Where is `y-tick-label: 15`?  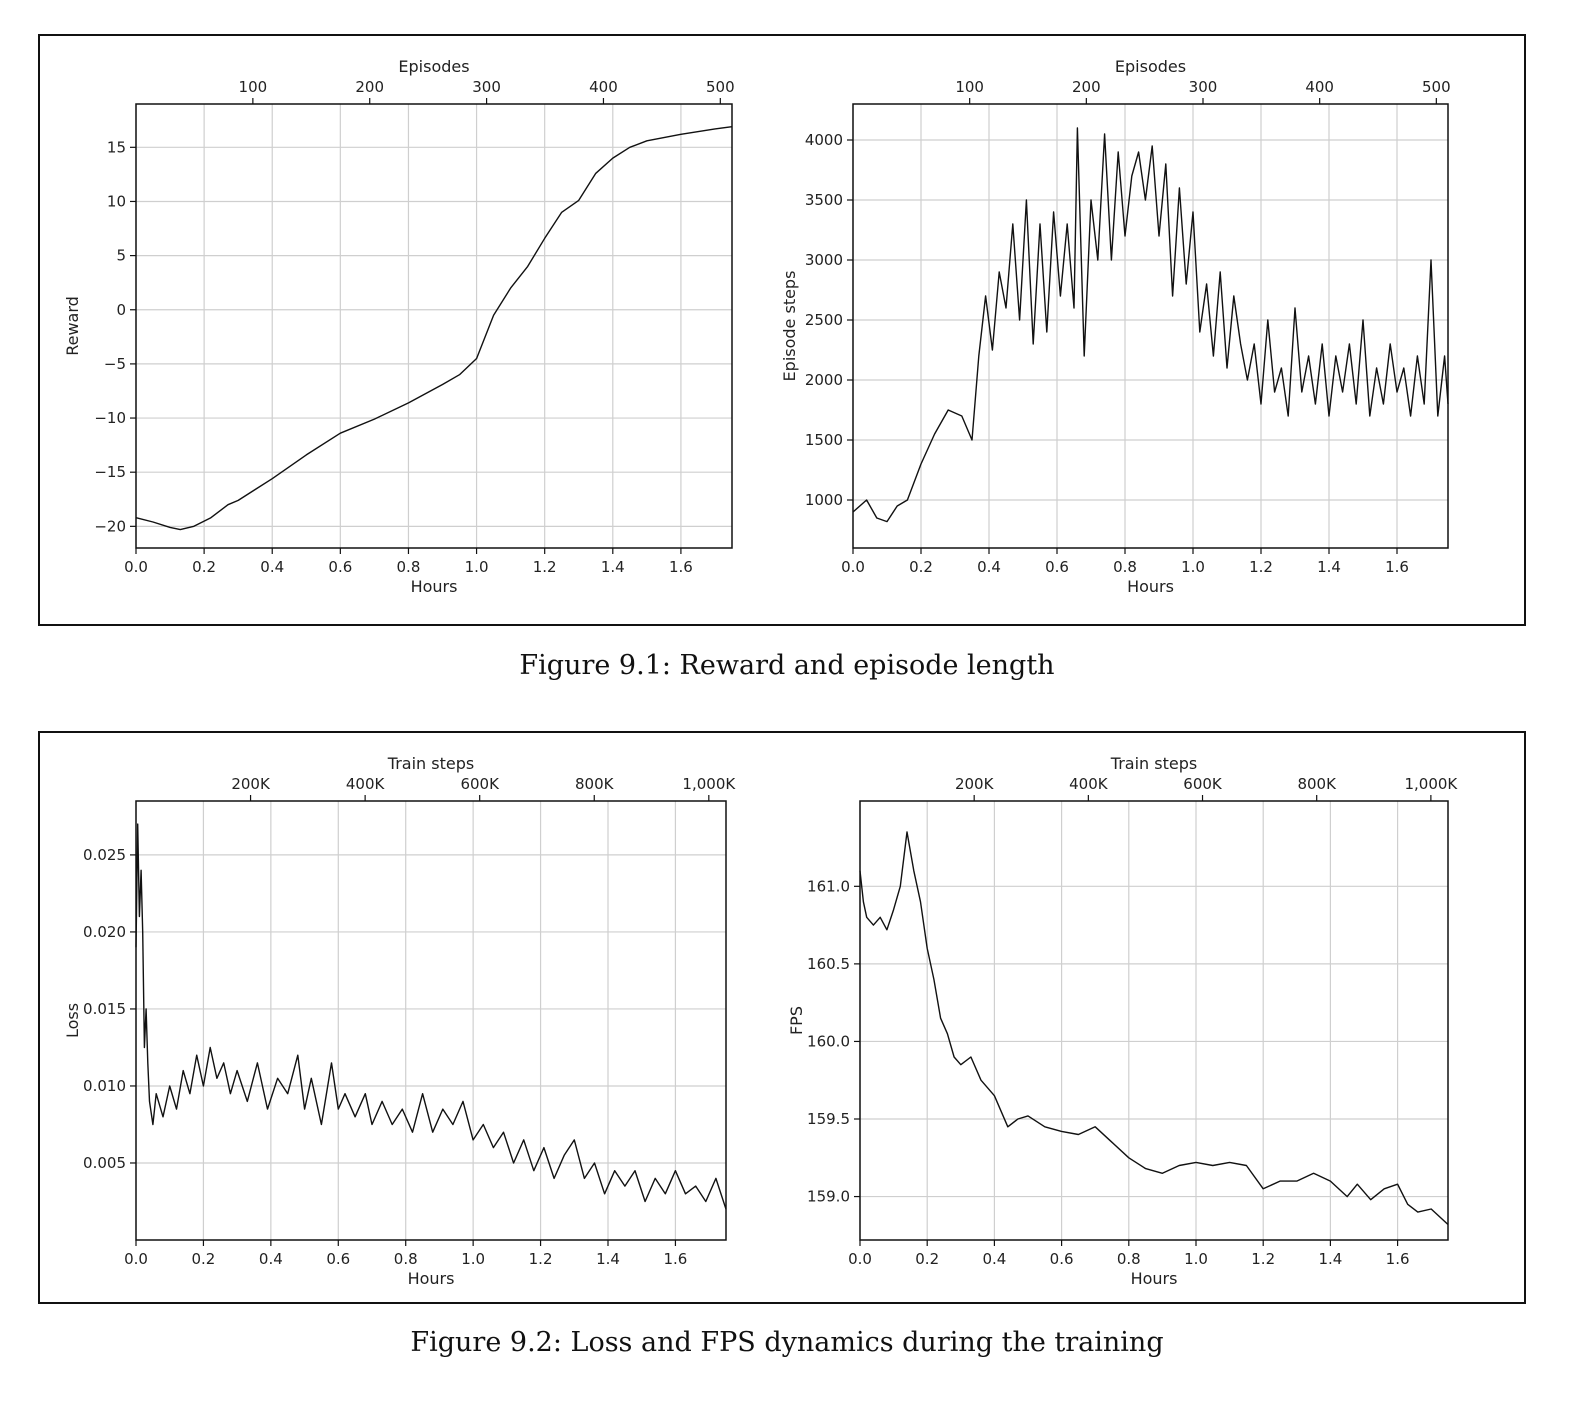
y-tick-label: 15 is located at coordinates (116, 147).